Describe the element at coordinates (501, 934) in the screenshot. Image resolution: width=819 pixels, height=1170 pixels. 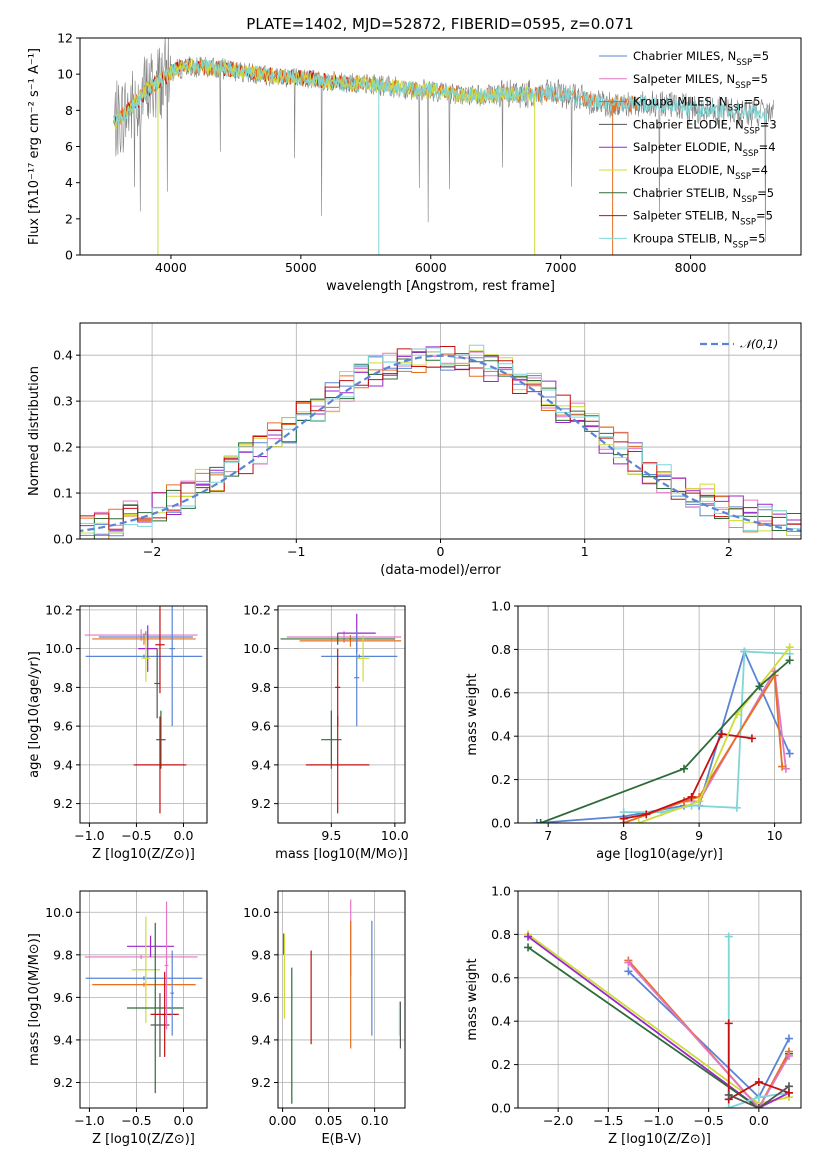
I see `y-tick-label: 0.8` at that location.